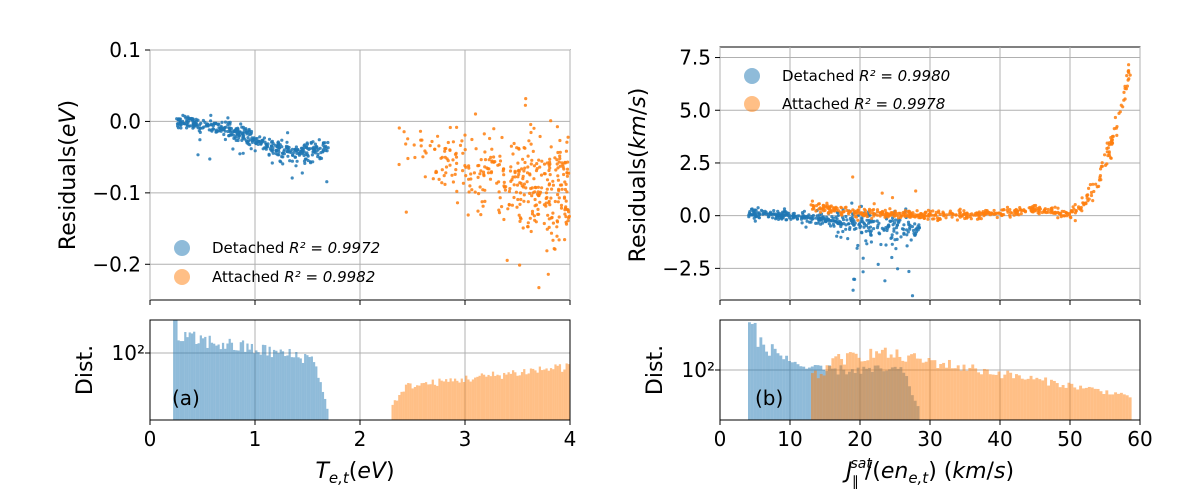 The width and height of the screenshot is (1200, 500). What do you see at coordinates (125, 50) in the screenshot?
I see `panel-a-ytick-label: 0.1` at bounding box center [125, 50].